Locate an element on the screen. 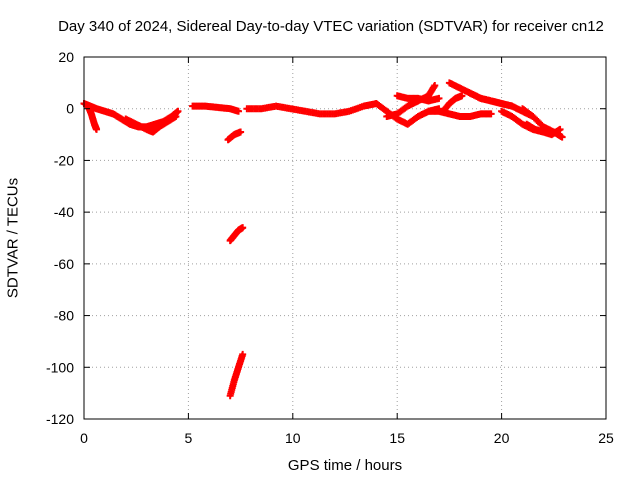  x-tick-label: 20 is located at coordinates (502, 438).